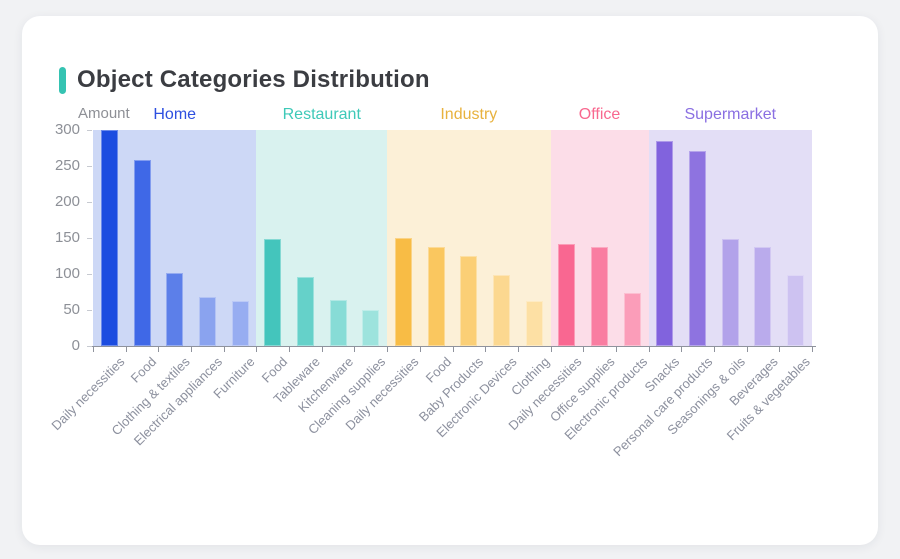 The height and width of the screenshot is (559, 900). I want to click on y-axis-title: Amount, so click(104, 113).